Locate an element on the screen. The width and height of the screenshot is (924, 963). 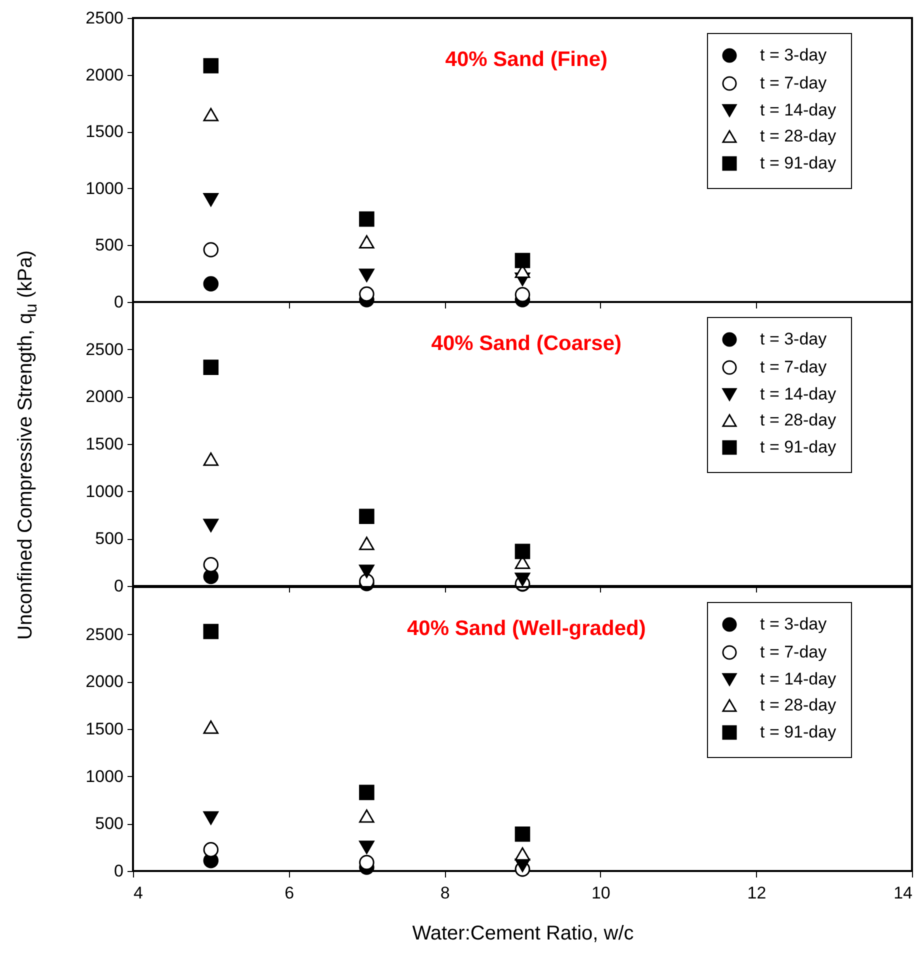
text: 40% Sand (Coarse) is located at coordinates (526, 343).